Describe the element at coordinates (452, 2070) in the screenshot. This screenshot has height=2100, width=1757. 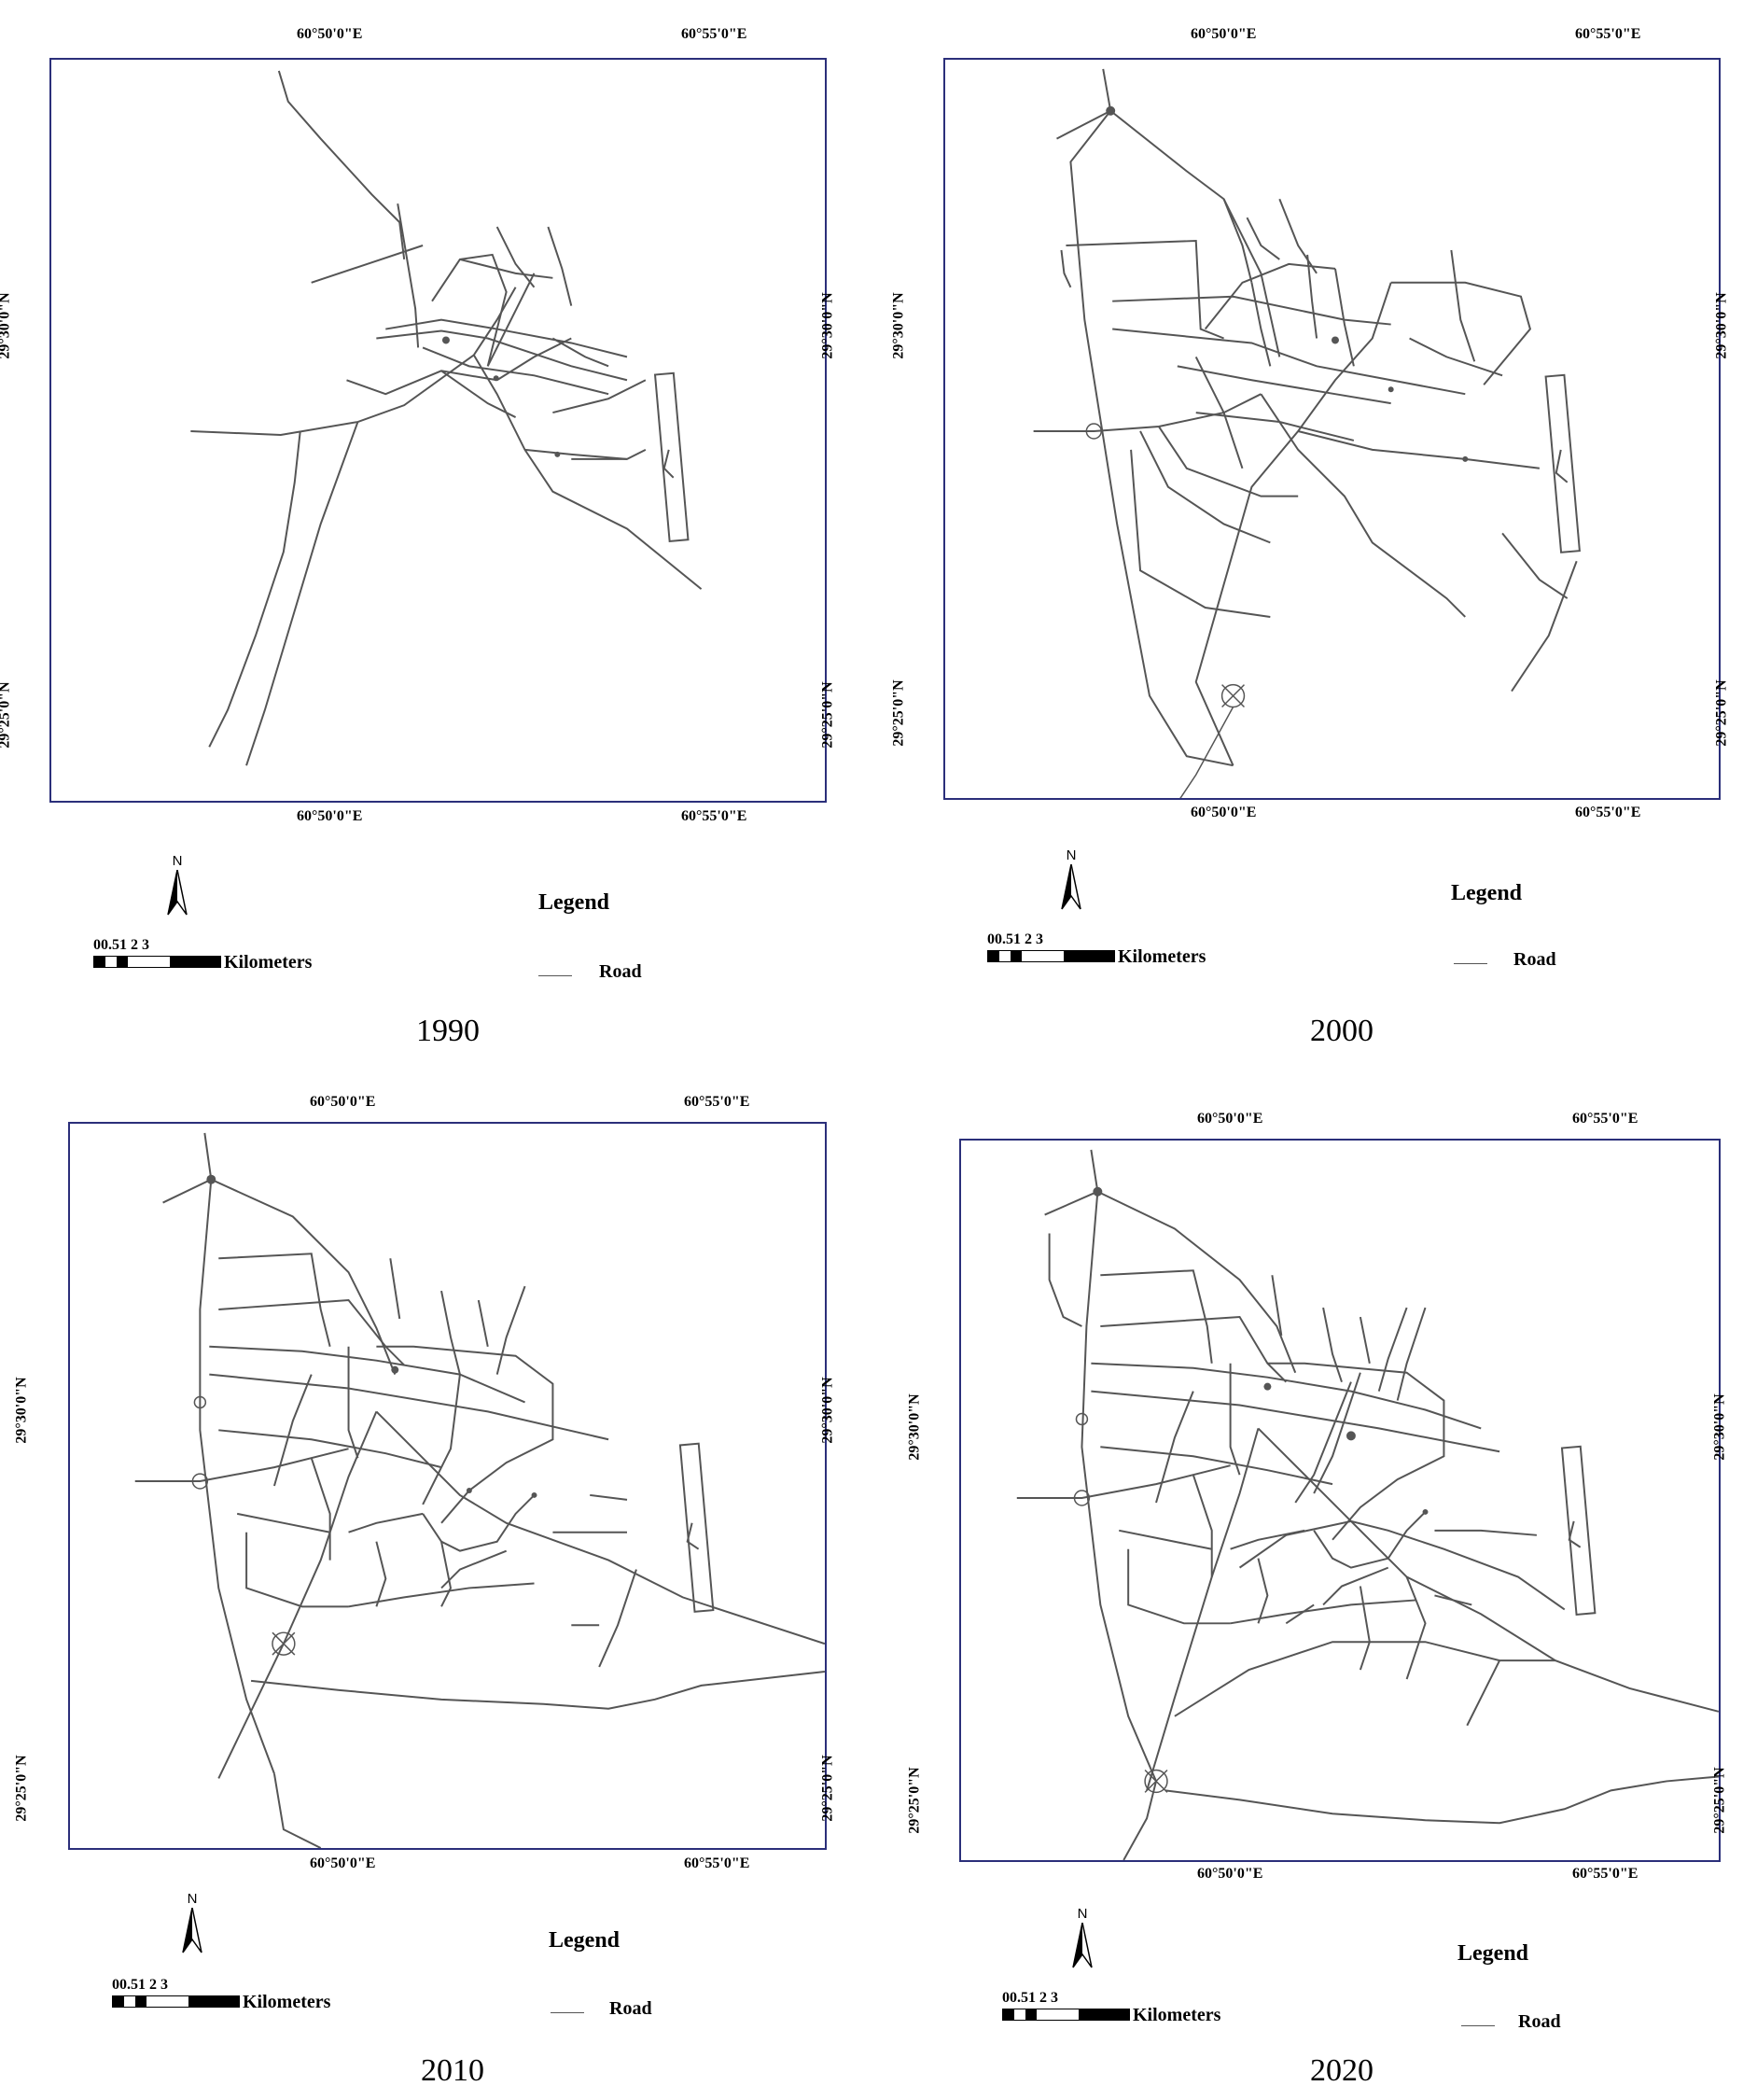
I see `year-label: 2010` at that location.